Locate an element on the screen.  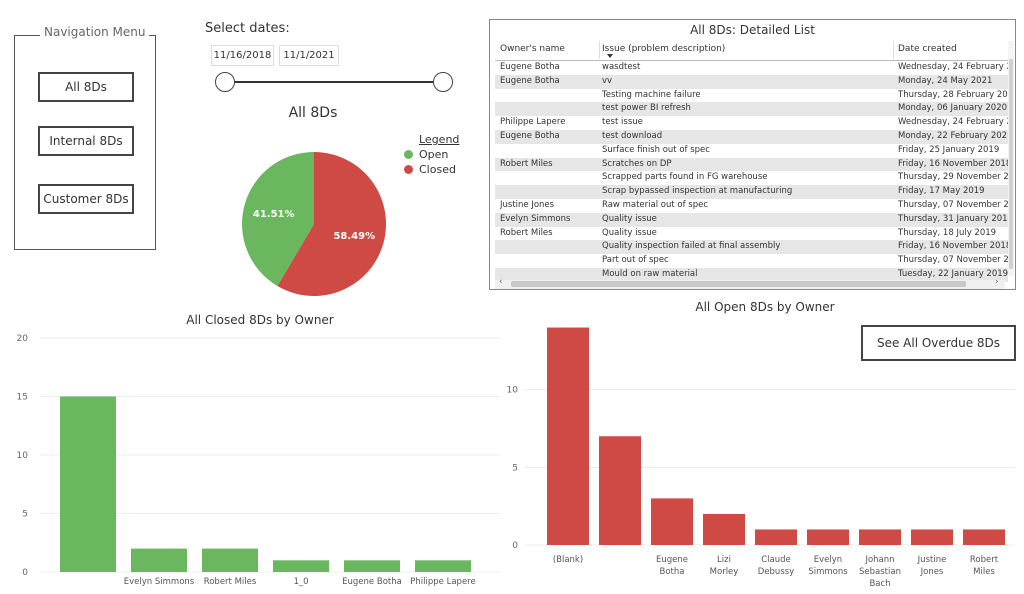
cell-issue: Surface finish out of spec is located at coordinates (656, 149).